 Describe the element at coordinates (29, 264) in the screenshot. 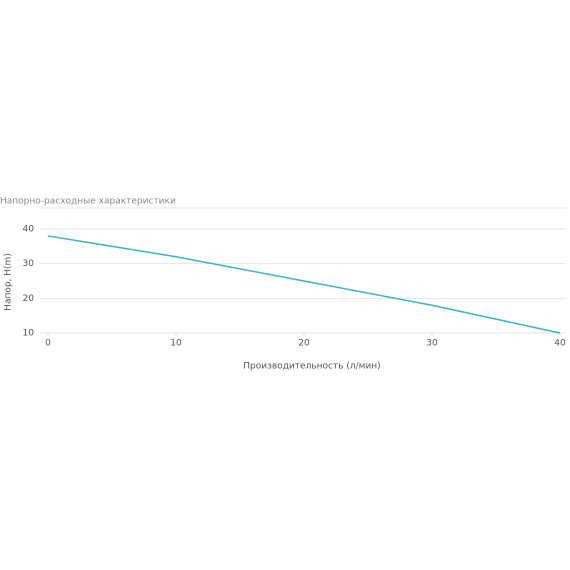

I see `y-tick-label: 30` at that location.